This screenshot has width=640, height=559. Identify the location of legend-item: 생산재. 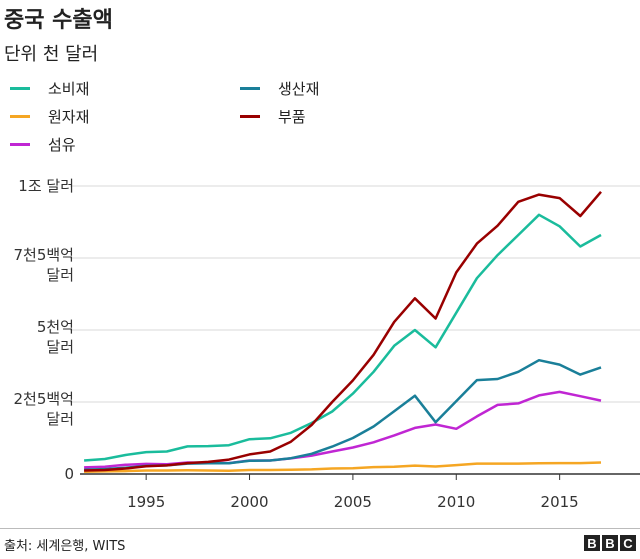
(279, 88).